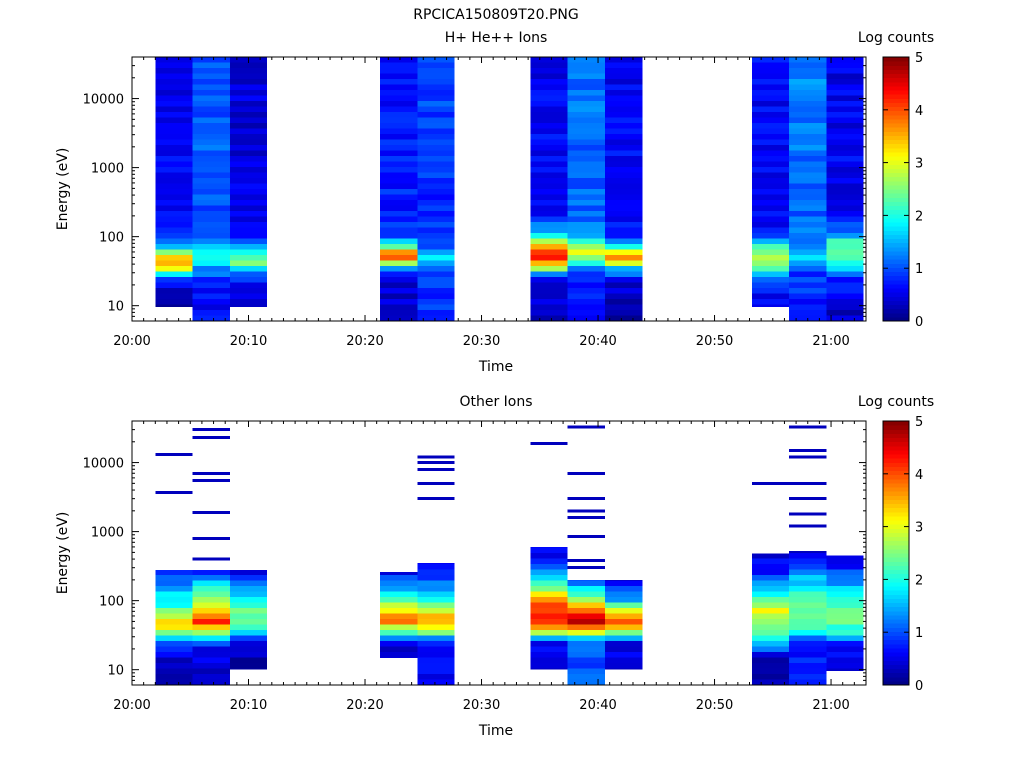  I want to click on x-tick-label: 21:00, so click(830, 341).